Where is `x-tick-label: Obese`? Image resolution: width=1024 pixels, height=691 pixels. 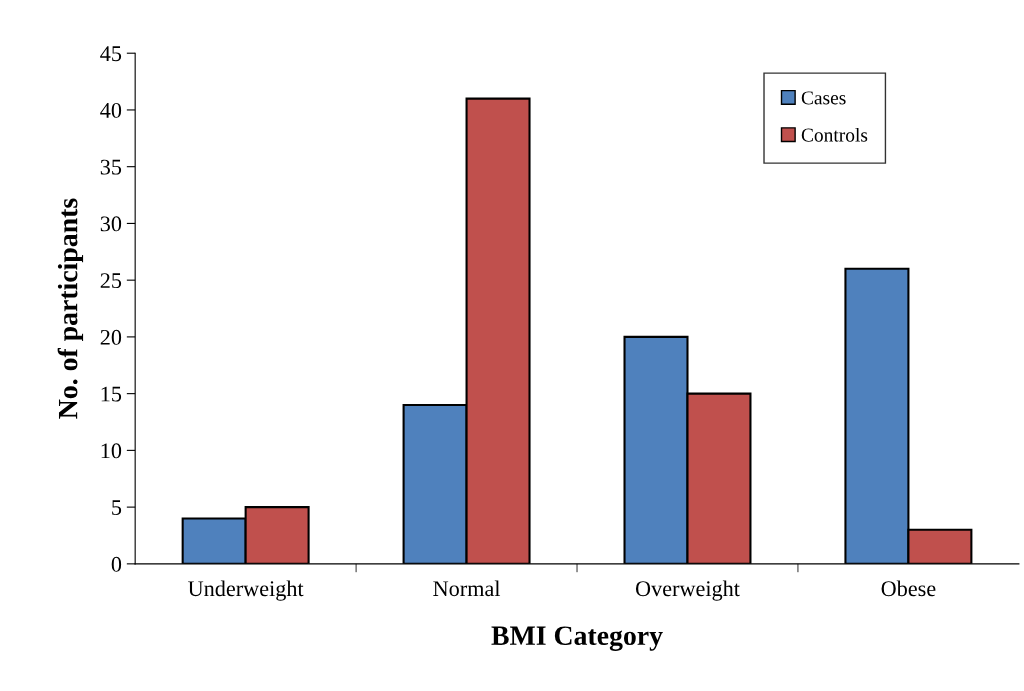 x-tick-label: Obese is located at coordinates (908, 588).